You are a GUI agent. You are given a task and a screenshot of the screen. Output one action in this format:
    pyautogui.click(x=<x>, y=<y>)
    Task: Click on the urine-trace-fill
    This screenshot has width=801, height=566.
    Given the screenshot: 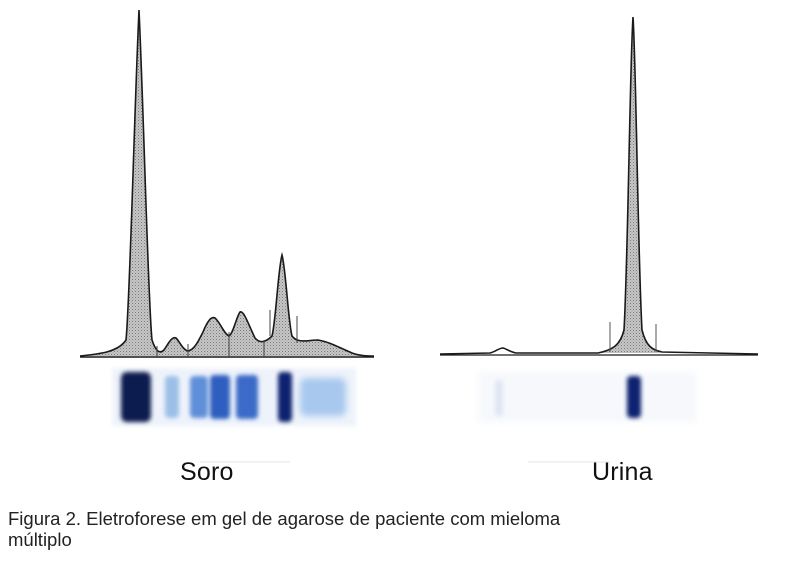 What is the action you would take?
    pyautogui.click(x=630, y=185)
    